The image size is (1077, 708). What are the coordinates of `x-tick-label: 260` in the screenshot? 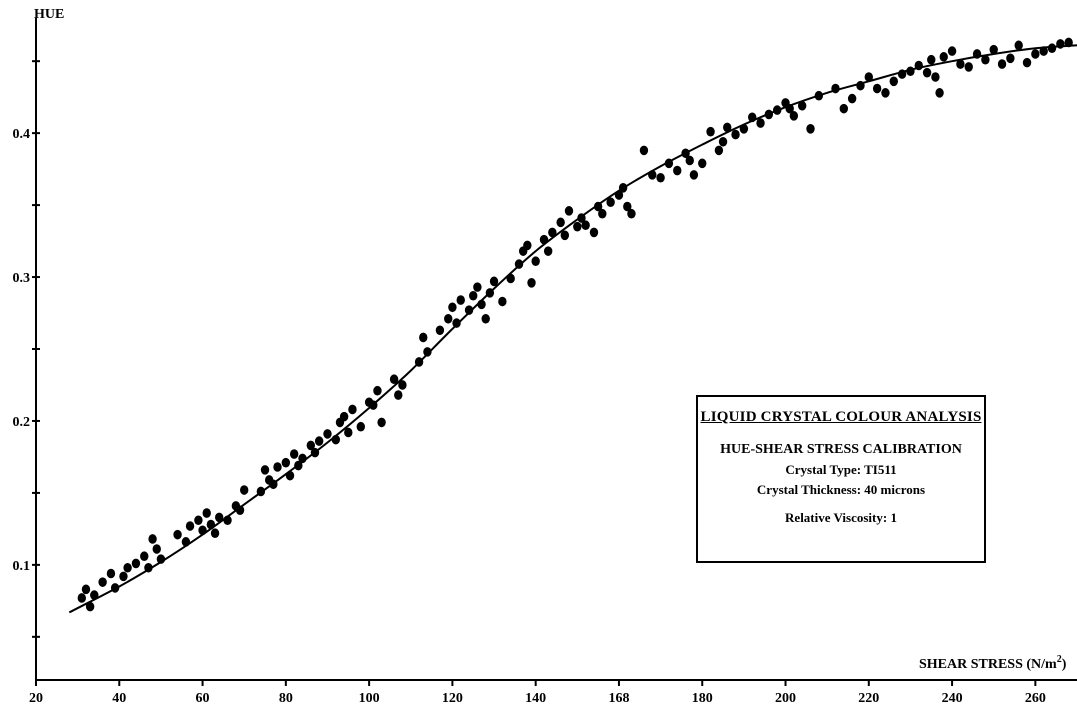 It's located at (1035, 698).